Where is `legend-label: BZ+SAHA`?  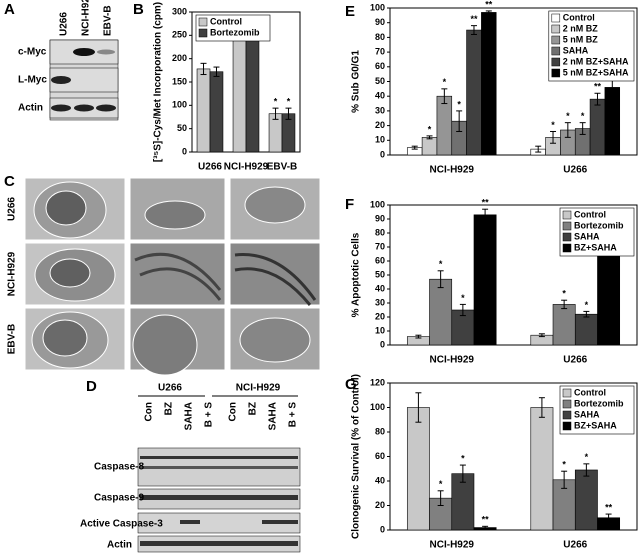
legend-label: BZ+SAHA is located at coordinates (595, 425).